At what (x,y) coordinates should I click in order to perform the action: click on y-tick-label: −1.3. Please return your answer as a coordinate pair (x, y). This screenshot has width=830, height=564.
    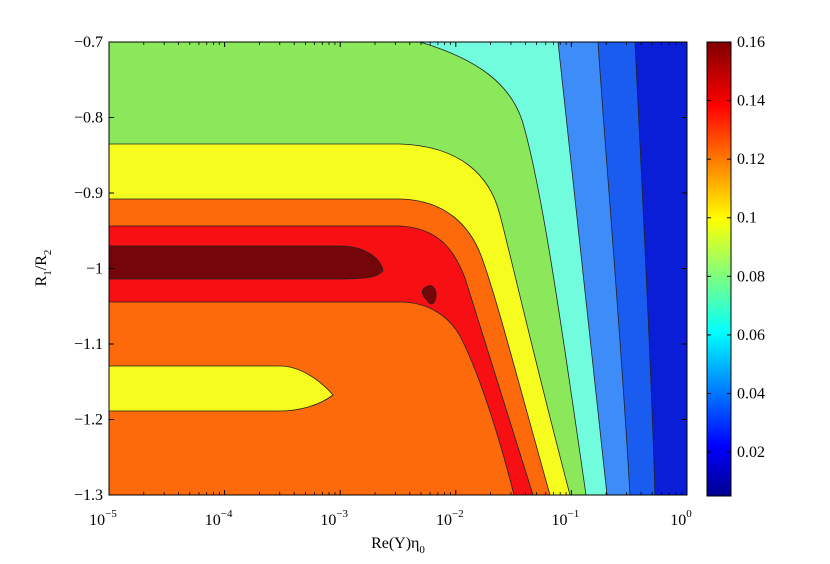
    Looking at the image, I should click on (88, 495).